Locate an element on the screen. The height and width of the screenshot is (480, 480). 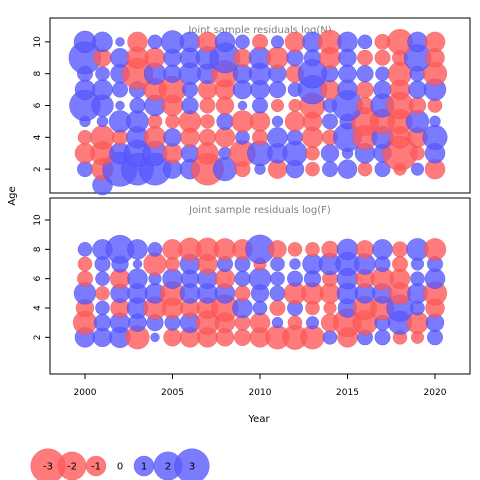
y-tick-label: 2 is located at coordinates (38, 169).